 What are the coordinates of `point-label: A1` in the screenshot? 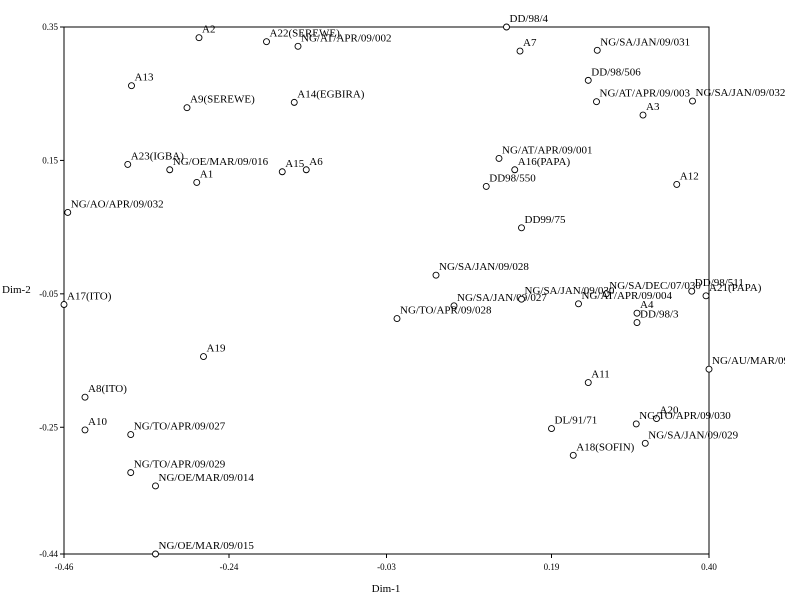 It's located at (206, 174).